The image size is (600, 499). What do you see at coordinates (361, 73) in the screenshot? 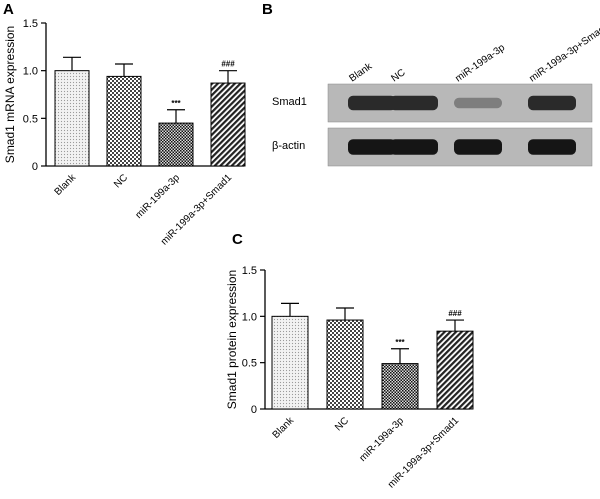
I see `blot-lane-label: Blank` at bounding box center [361, 73].